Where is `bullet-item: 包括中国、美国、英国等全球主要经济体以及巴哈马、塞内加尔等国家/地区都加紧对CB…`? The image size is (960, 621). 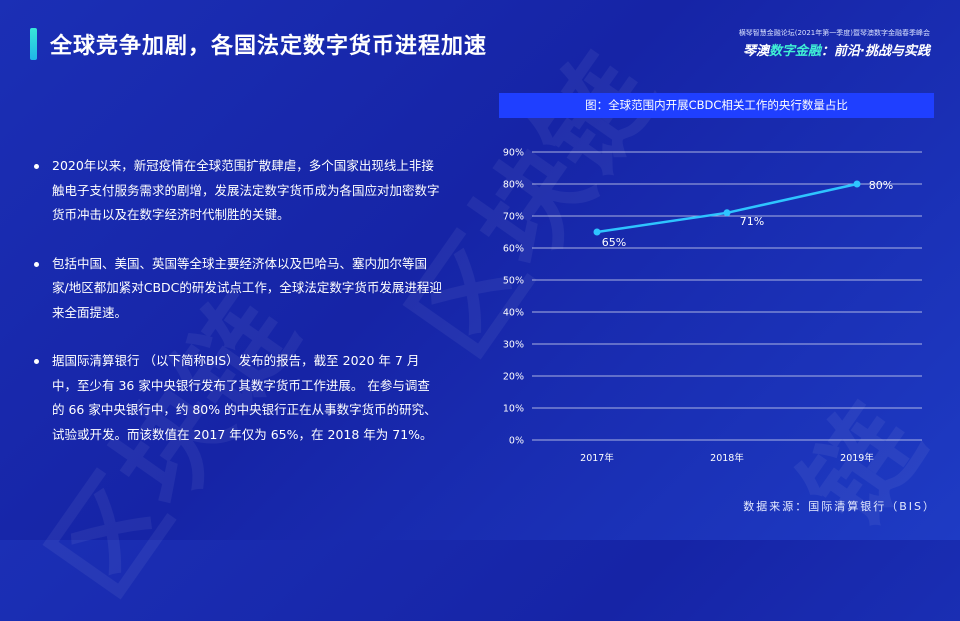 bullet-item: 包括中国、美国、英国等全球主要经济体以及巴哈马、塞内加尔等国家/地区都加紧对CB… is located at coordinates (237, 289).